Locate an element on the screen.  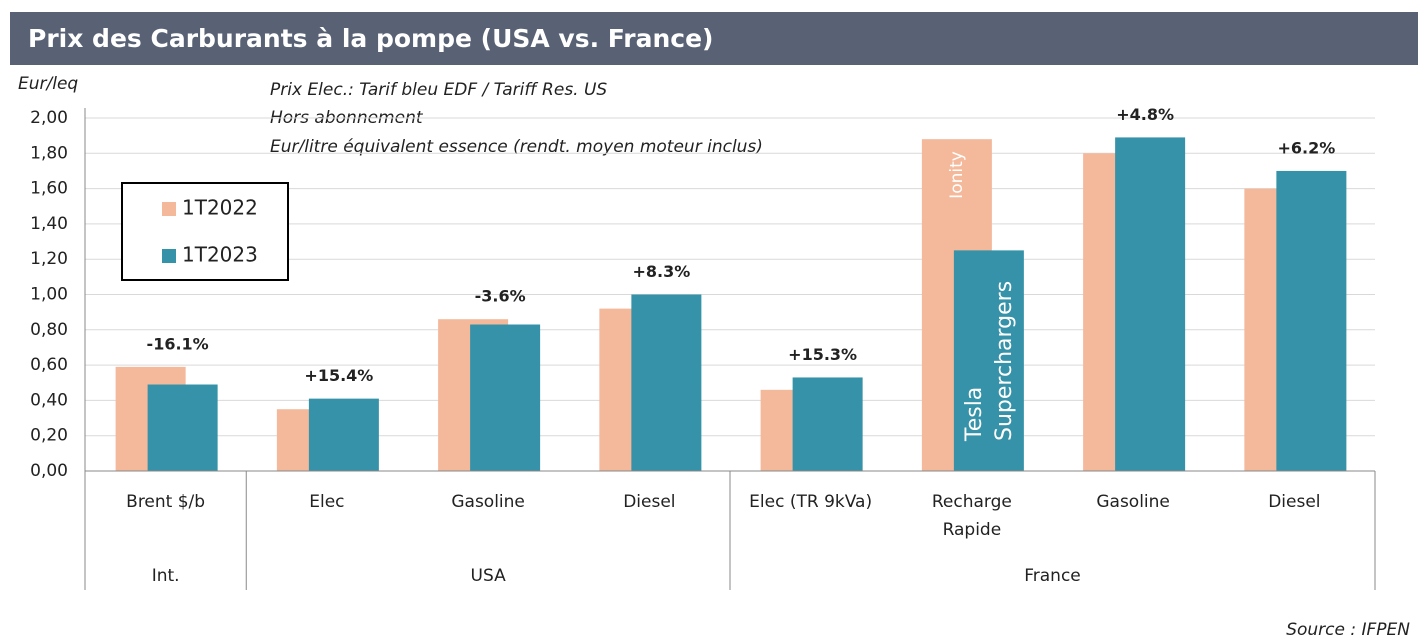
change-label: +4.8% is located at coordinates (1145, 114).